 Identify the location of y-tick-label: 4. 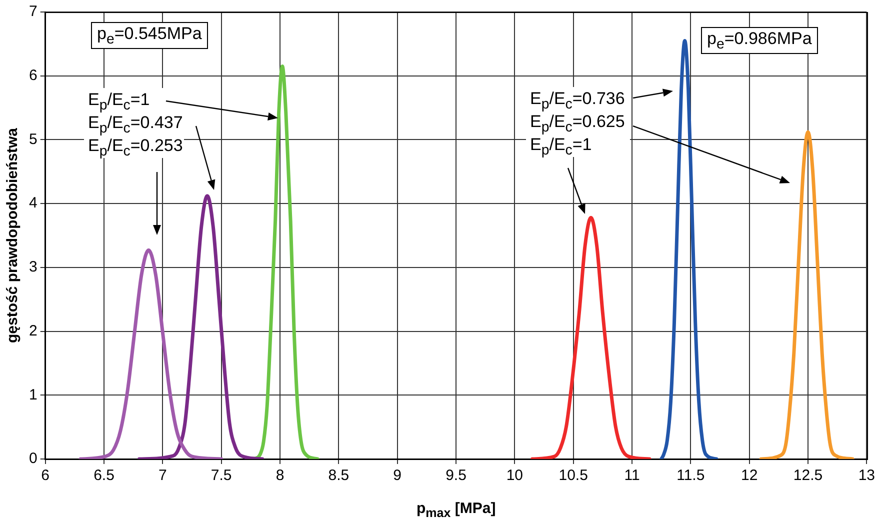
(33, 203).